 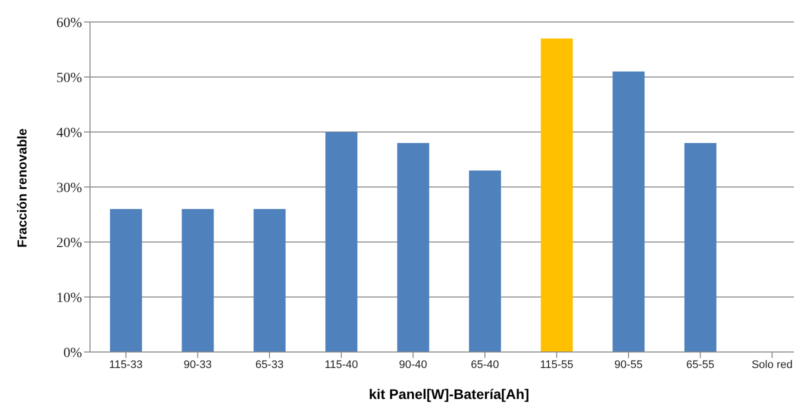 What do you see at coordinates (69, 78) in the screenshot?
I see `y-tick-label: 50%` at bounding box center [69, 78].